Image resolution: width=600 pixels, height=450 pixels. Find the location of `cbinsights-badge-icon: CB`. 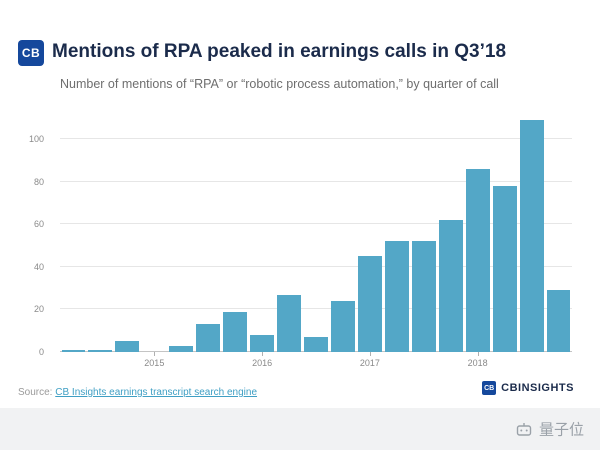

cbinsights-badge-icon: CB is located at coordinates (489, 388).